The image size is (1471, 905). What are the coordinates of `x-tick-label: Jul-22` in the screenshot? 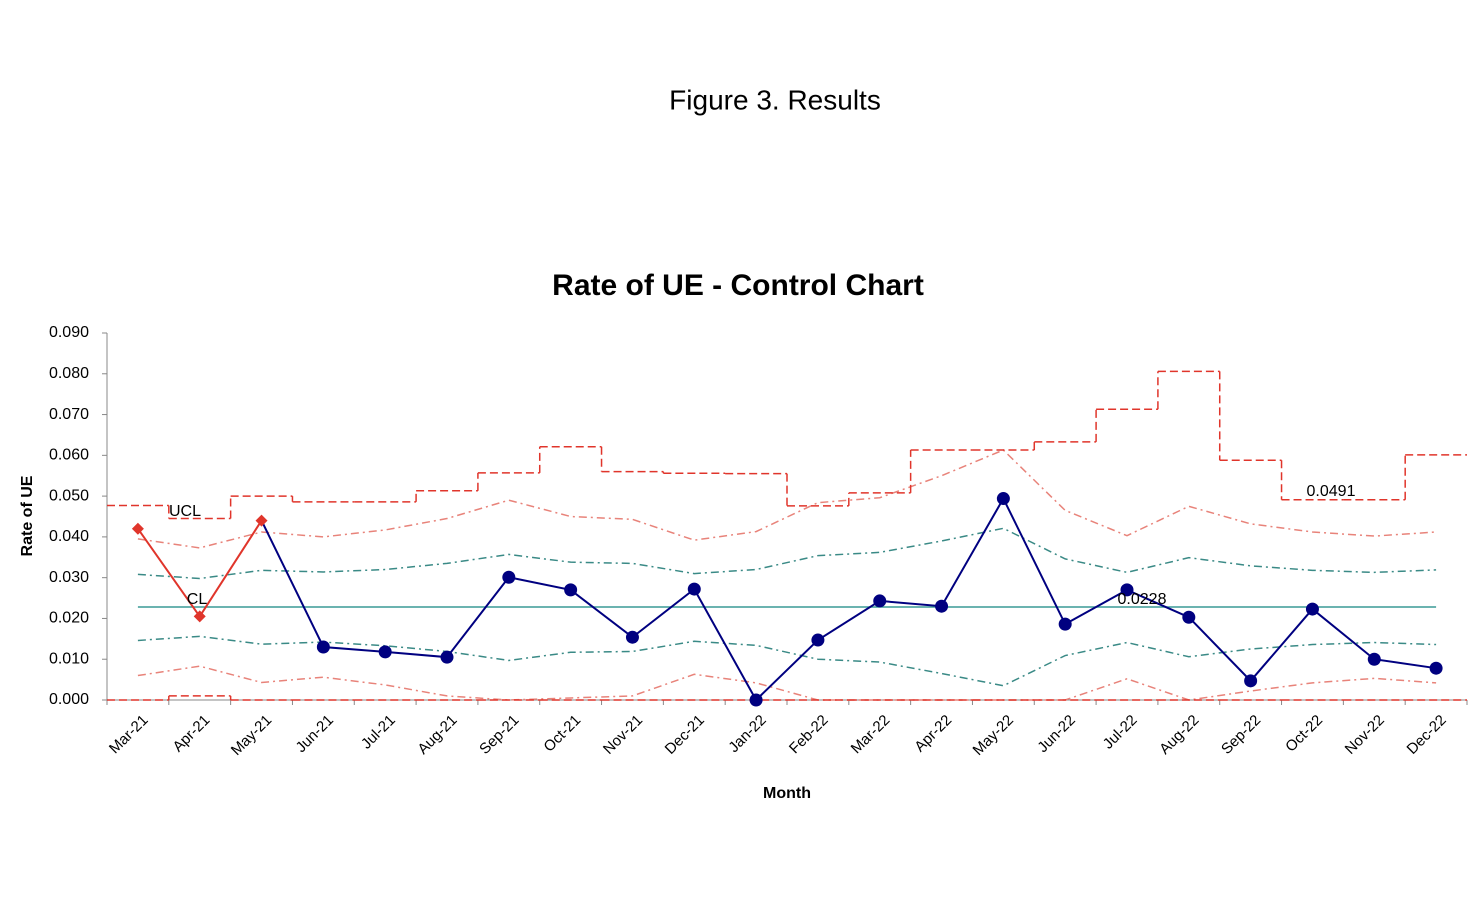 It's located at (1120, 732).